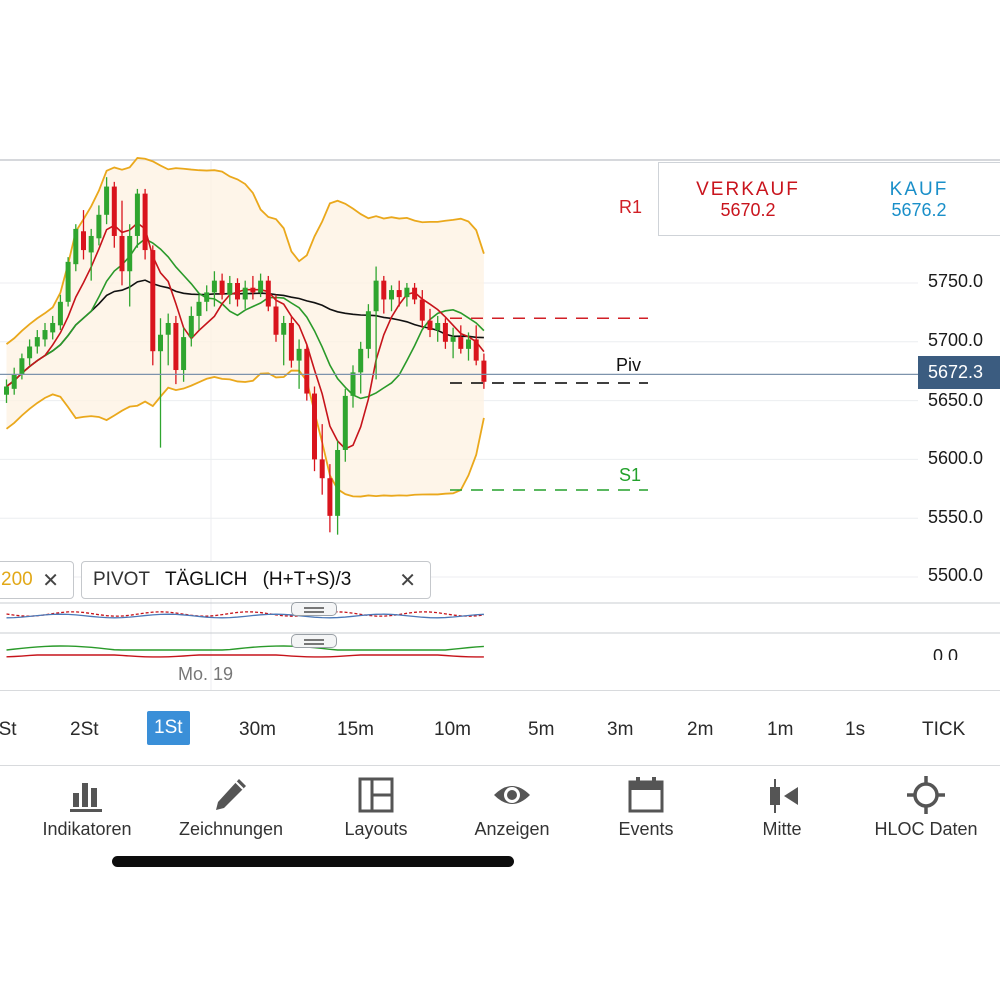 Image resolution: width=1000 pixels, height=1000 pixels. What do you see at coordinates (959, 372) in the screenshot?
I see `current-price-tag: 5672.3` at bounding box center [959, 372].